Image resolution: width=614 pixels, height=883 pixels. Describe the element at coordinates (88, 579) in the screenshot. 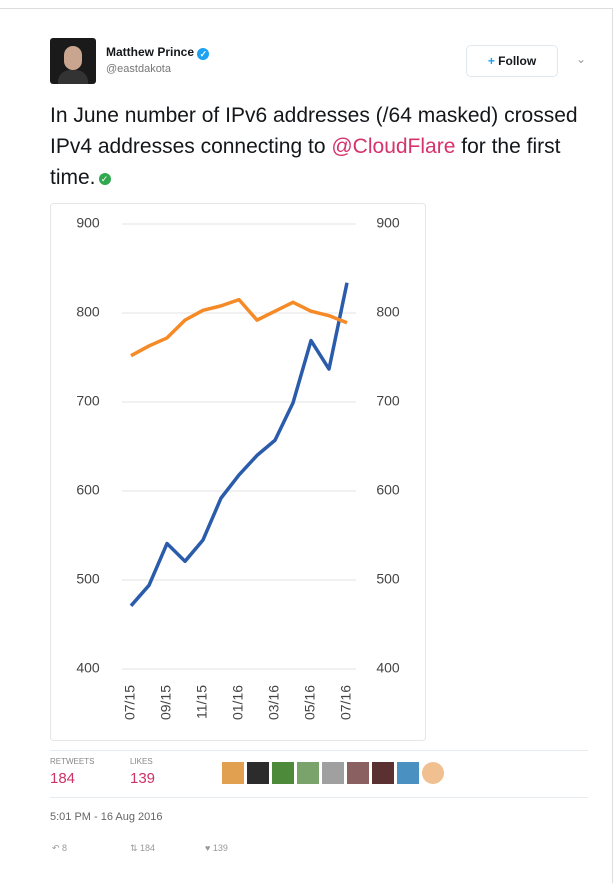

I see `y-tick-label: 500` at that location.